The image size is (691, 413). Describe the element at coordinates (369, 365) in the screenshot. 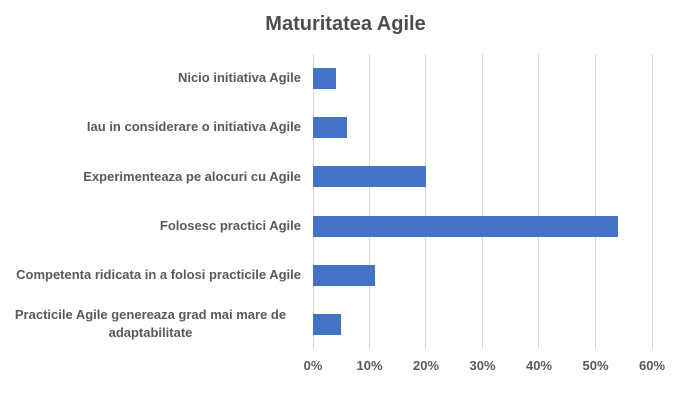

I see `x-tick-label: 10%` at that location.